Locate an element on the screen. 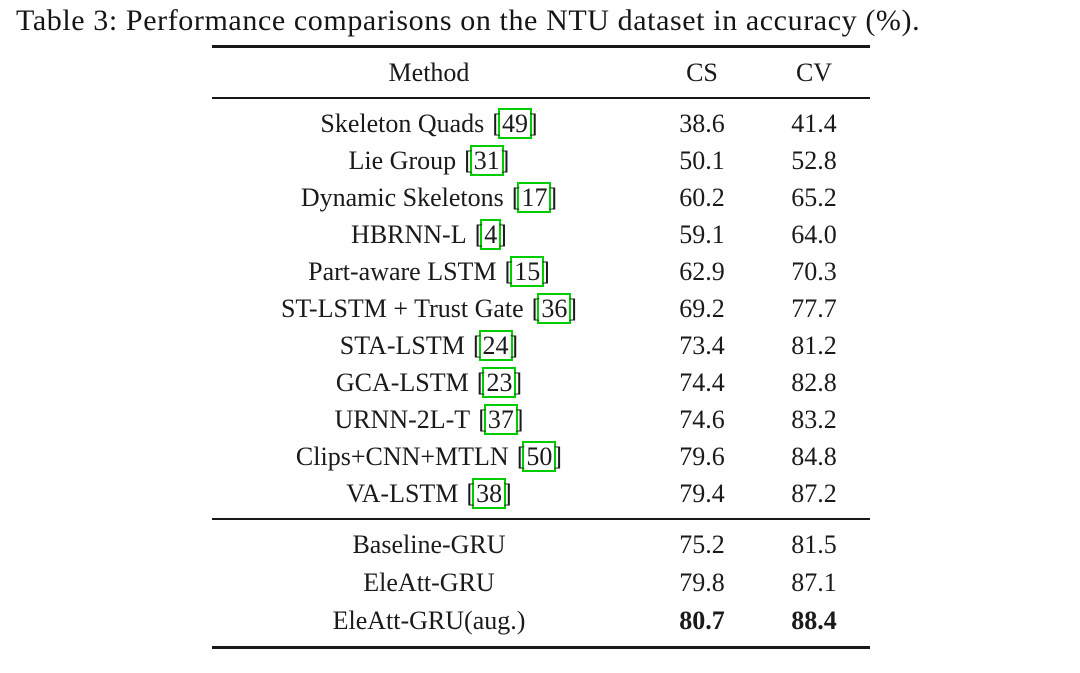  citation-number: 17 is located at coordinates (534, 197).